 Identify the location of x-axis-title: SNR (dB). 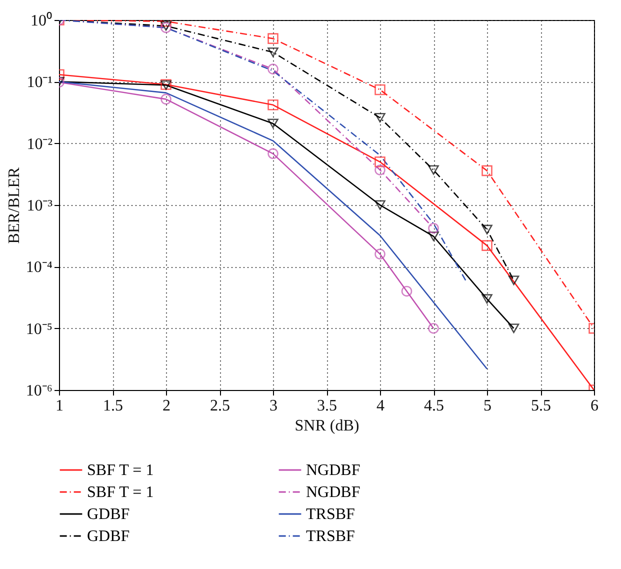
(327, 426).